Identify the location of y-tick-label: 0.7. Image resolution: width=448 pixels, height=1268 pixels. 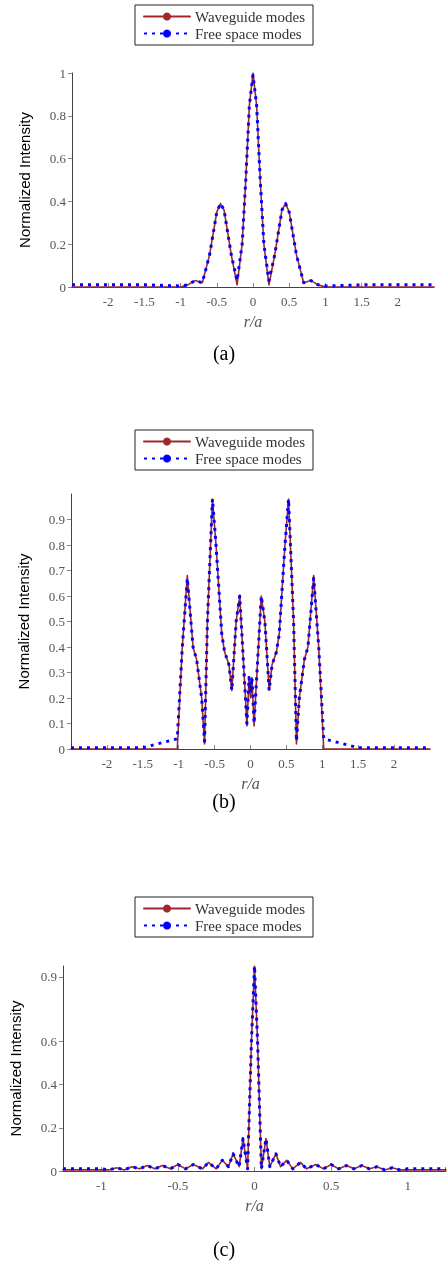
(57, 570).